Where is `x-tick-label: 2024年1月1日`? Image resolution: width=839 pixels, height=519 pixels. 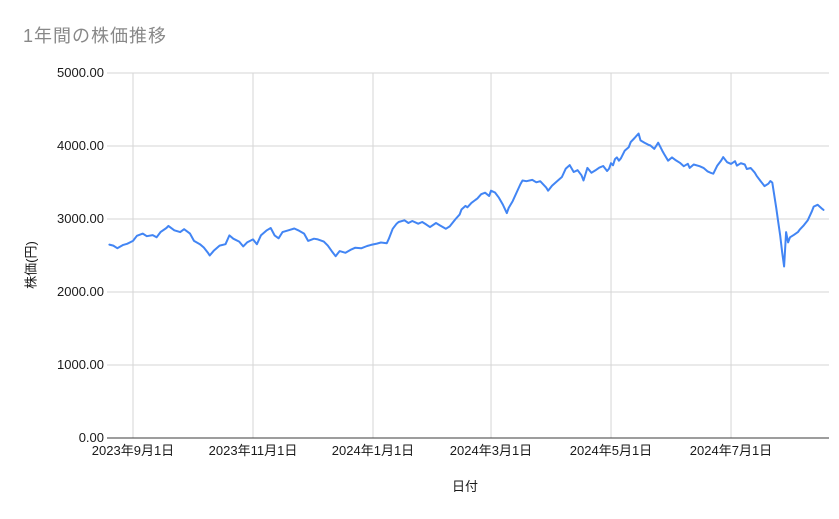
x-tick-label: 2024年1月1日 is located at coordinates (373, 450).